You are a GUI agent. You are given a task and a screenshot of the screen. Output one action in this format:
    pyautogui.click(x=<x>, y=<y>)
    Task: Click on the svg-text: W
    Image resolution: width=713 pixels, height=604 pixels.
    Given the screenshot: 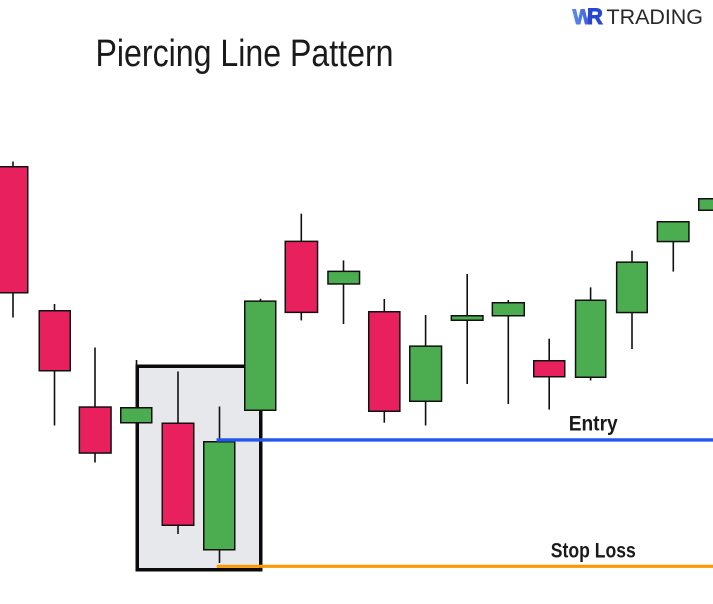 What is the action you would take?
    pyautogui.click(x=583, y=17)
    